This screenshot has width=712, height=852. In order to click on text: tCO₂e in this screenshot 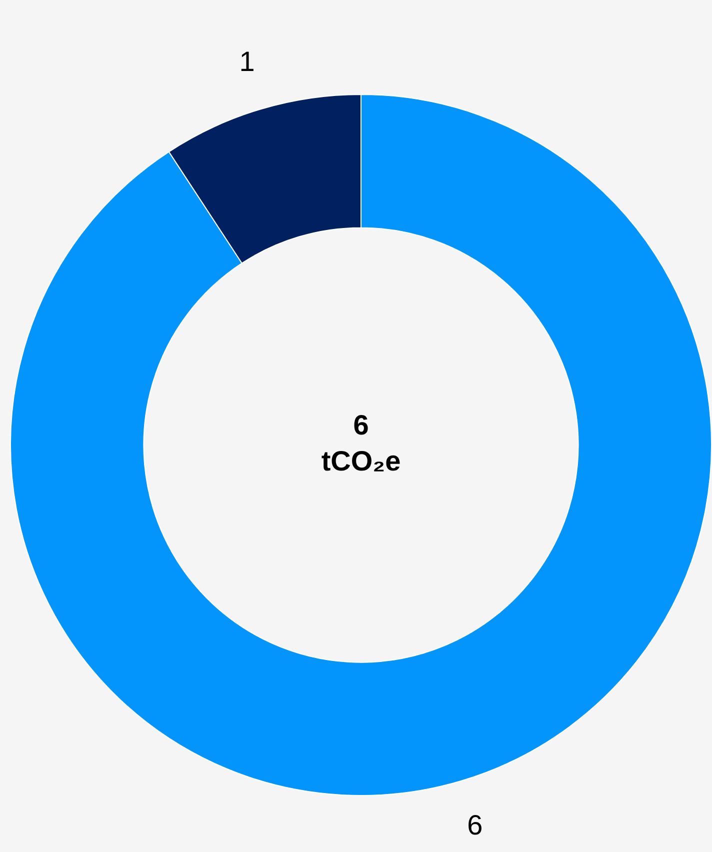, I will do `click(361, 461)`.